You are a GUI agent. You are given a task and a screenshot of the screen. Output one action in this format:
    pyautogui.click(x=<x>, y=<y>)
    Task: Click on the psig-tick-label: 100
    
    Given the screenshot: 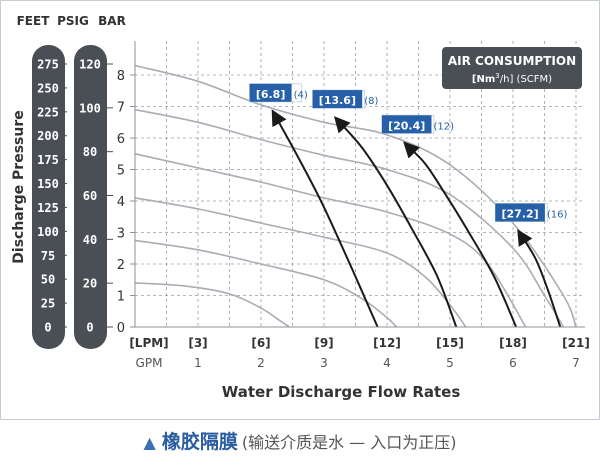 What is the action you would take?
    pyautogui.click(x=90, y=108)
    